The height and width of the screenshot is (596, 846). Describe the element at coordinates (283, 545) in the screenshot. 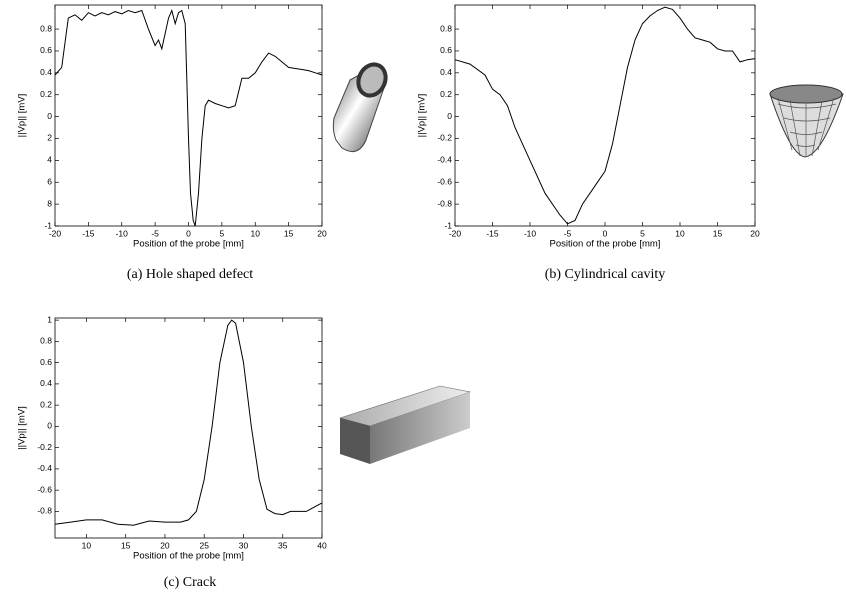

I see `x-tick-label: 35` at that location.